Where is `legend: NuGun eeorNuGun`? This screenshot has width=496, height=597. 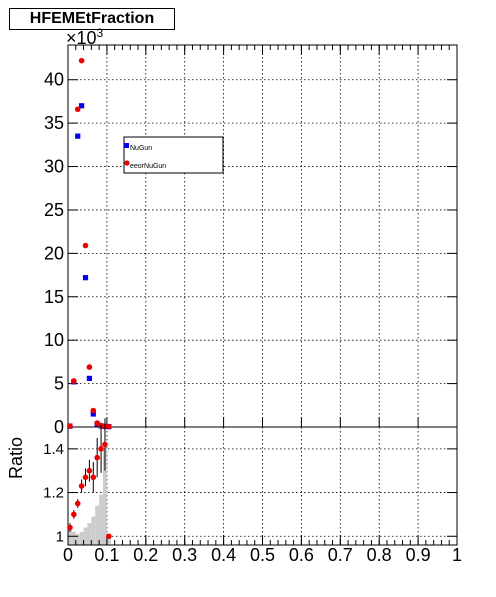 legend: NuGun eeorNuGun is located at coordinates (173, 155).